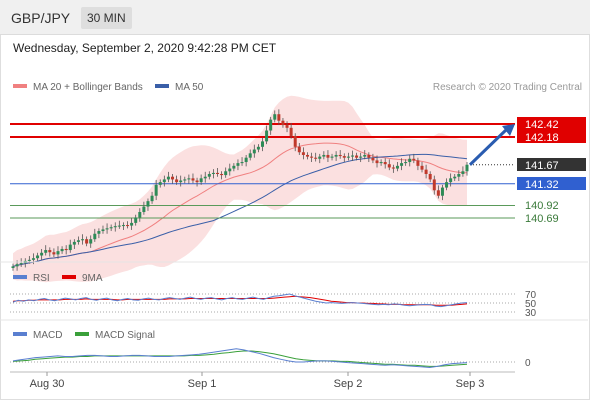 This screenshot has width=590, height=400. What do you see at coordinates (162, 86) in the screenshot?
I see `ma50-legend-swatch` at bounding box center [162, 86].